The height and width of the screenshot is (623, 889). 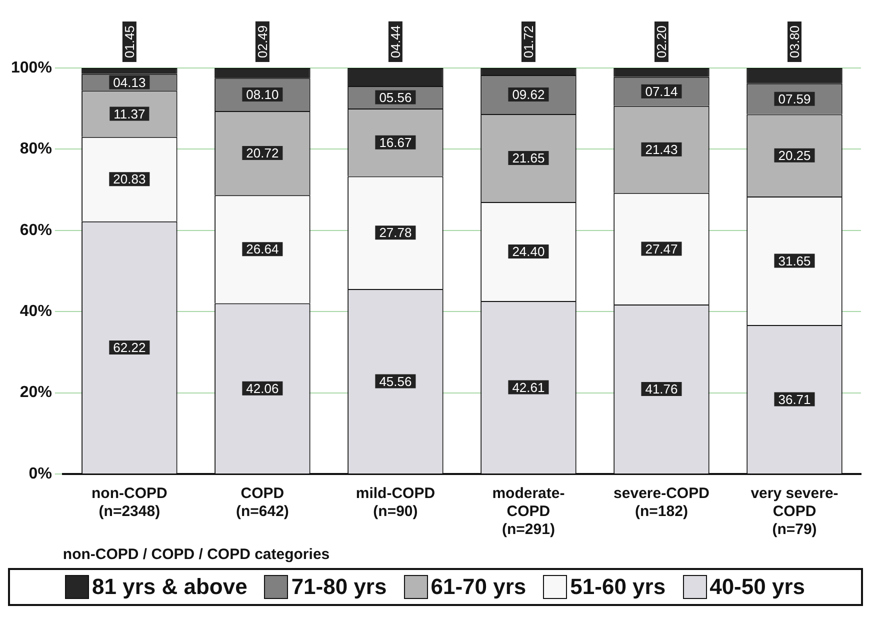 What do you see at coordinates (129, 348) in the screenshot?
I see `data-label: 62.22` at bounding box center [129, 348].